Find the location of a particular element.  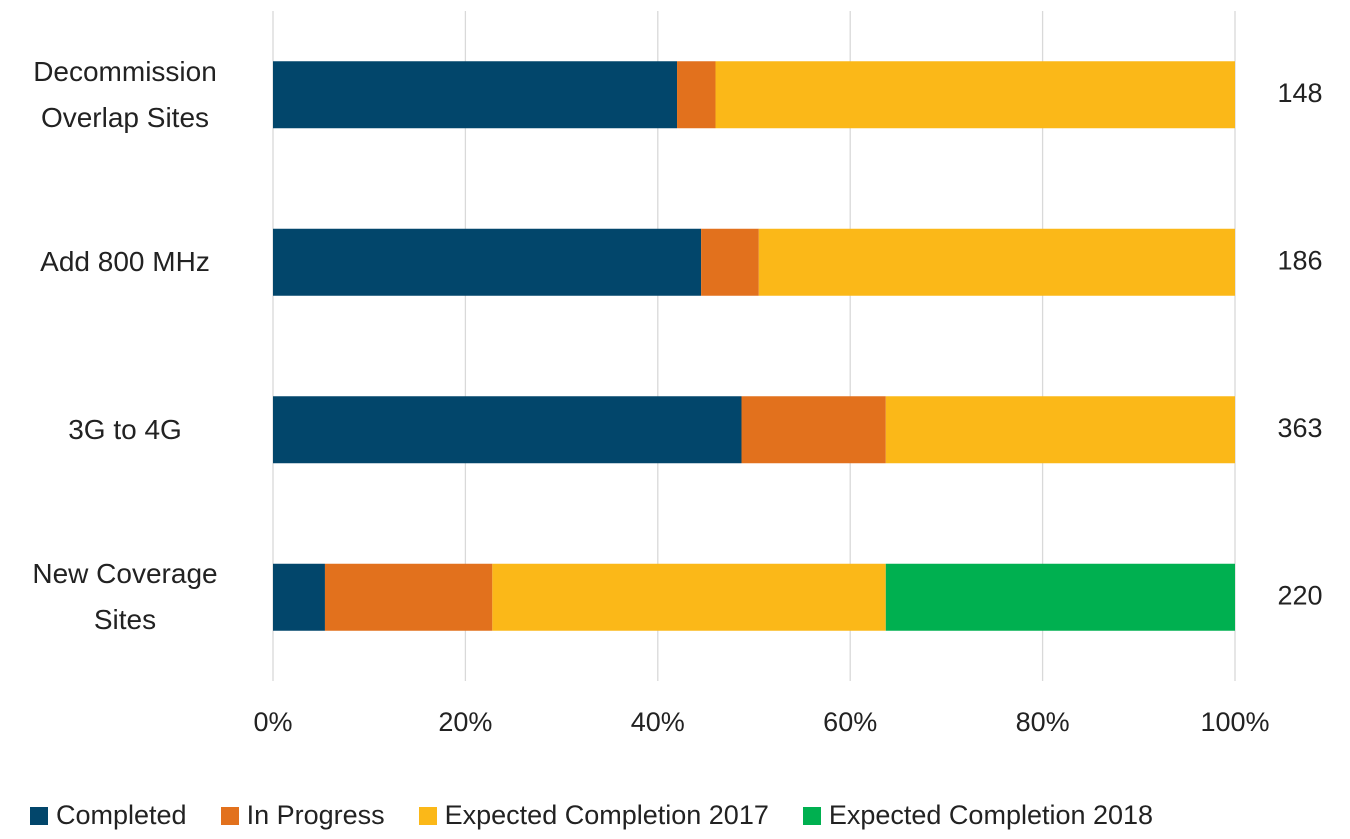

legend-item: Expected Completion 2017 is located at coordinates (593, 815).